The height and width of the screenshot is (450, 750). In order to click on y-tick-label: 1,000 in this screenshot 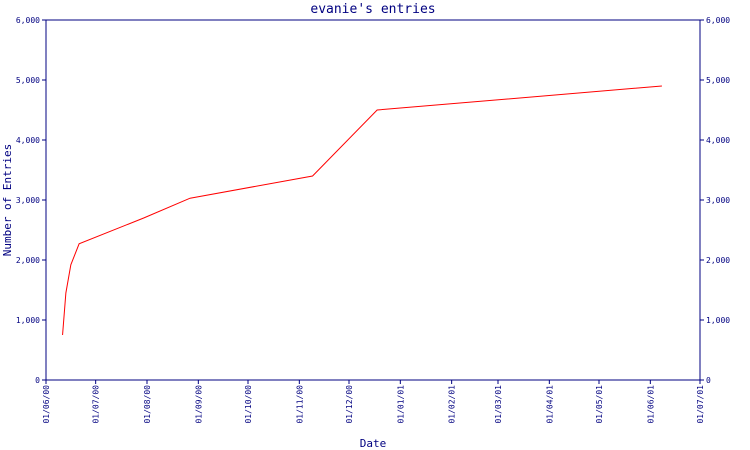, I will do `click(28, 320)`.